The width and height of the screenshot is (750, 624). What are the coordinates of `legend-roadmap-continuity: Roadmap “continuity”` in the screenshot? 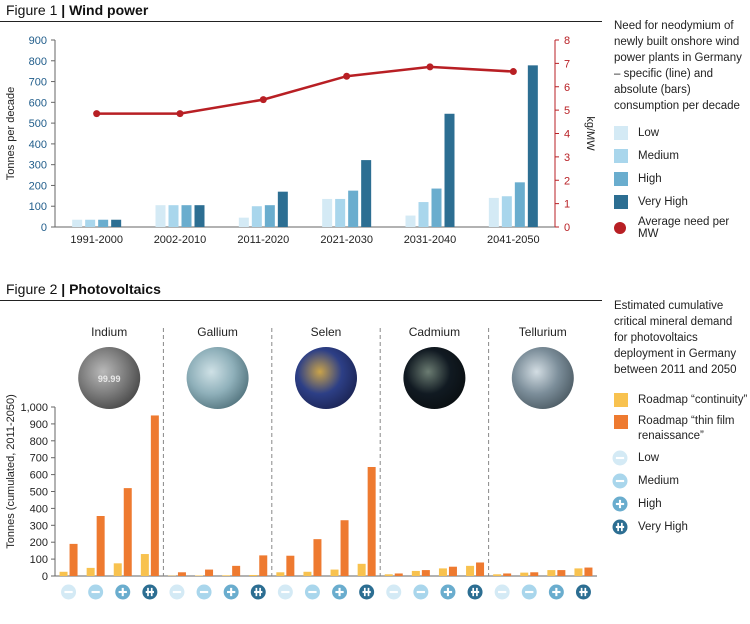 It's located at (681, 400).